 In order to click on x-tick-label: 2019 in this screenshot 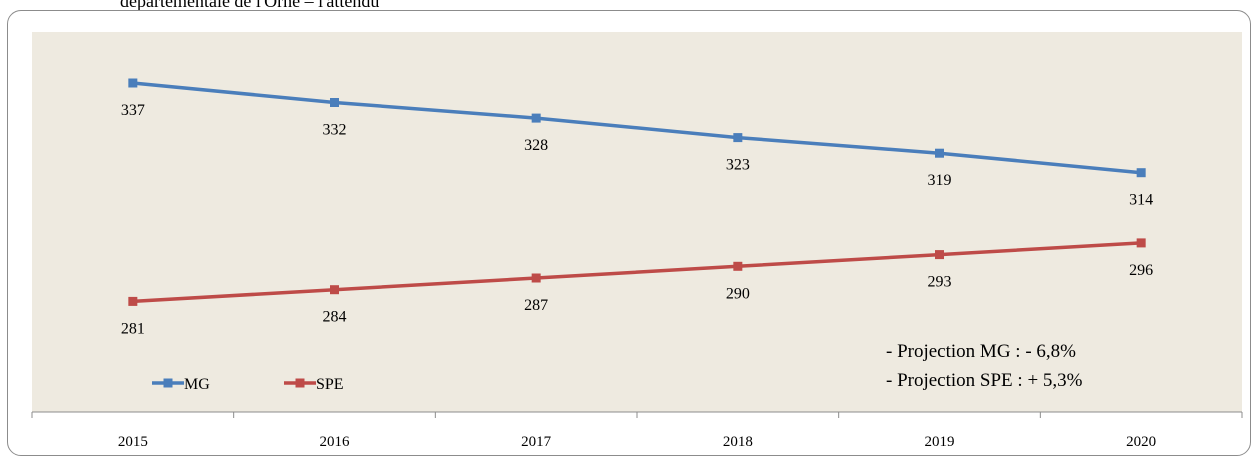, I will do `click(940, 442)`.